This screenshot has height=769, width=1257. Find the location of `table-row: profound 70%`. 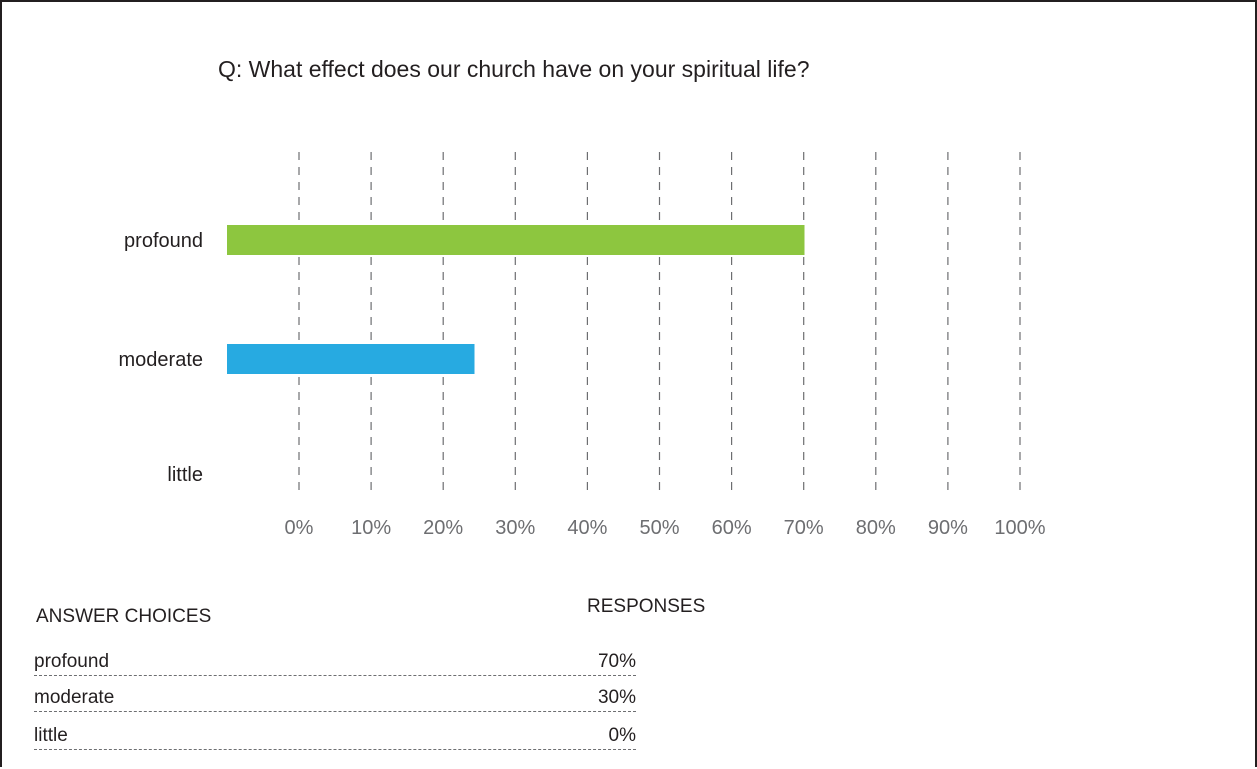

table-row: profound 70% is located at coordinates (335, 661).